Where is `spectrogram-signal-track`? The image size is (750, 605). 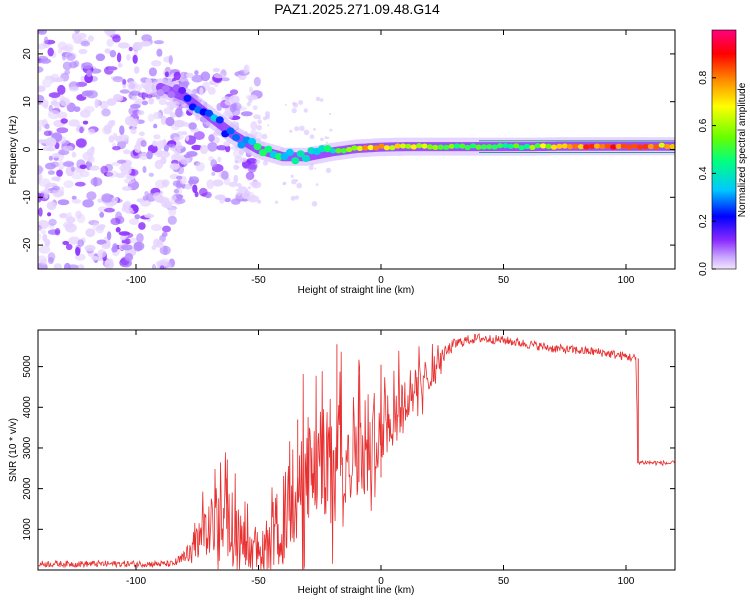 spectrogram-signal-track is located at coordinates (413, 122).